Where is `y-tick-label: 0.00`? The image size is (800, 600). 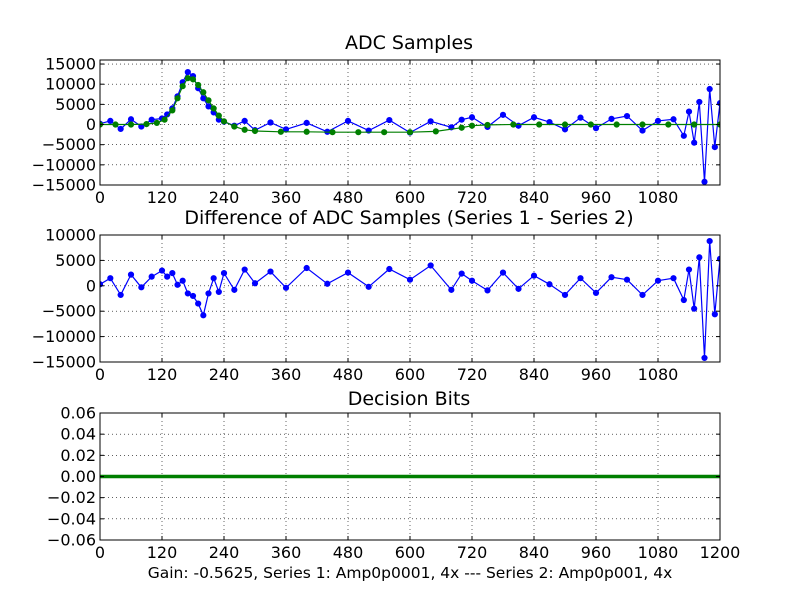 y-tick-label: 0.00 is located at coordinates (78, 476).